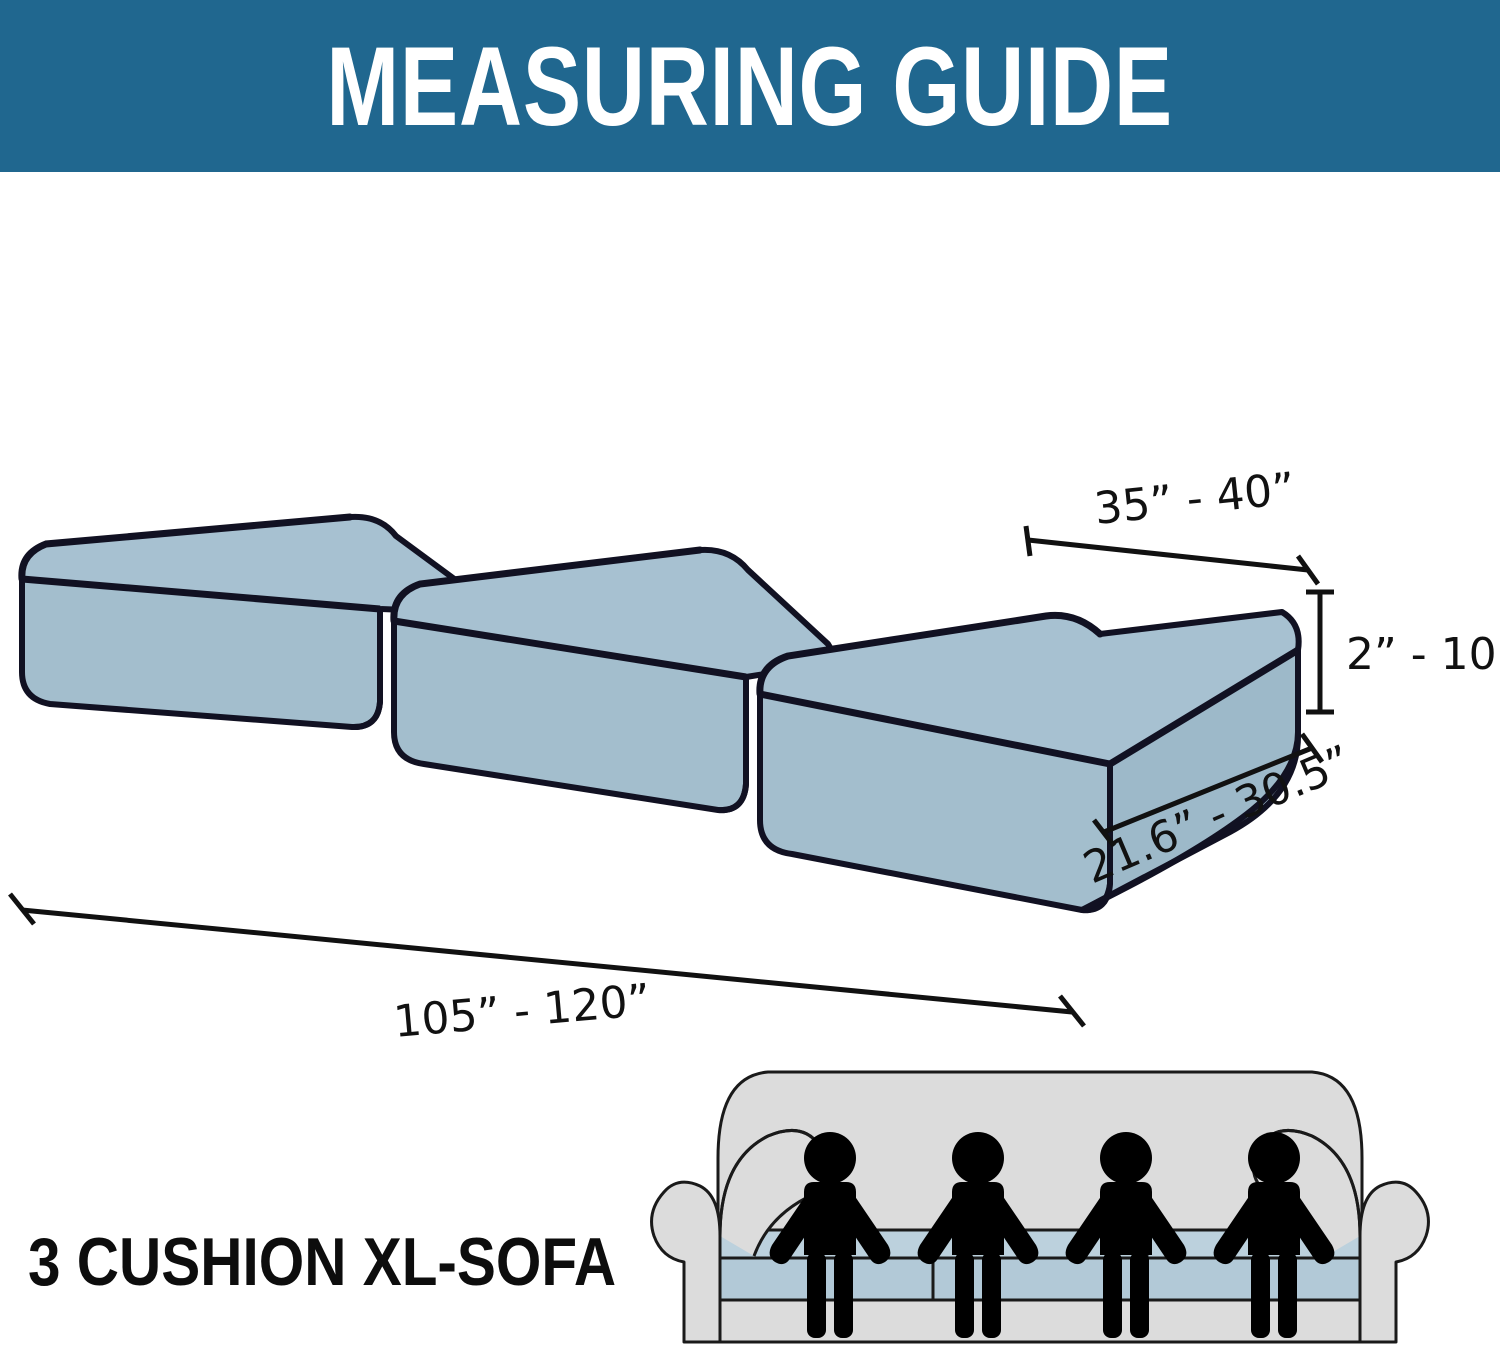 The height and width of the screenshot is (1349, 1500). Describe the element at coordinates (547, 970) in the screenshot. I see `dimension-length: 105” - 120”` at that location.